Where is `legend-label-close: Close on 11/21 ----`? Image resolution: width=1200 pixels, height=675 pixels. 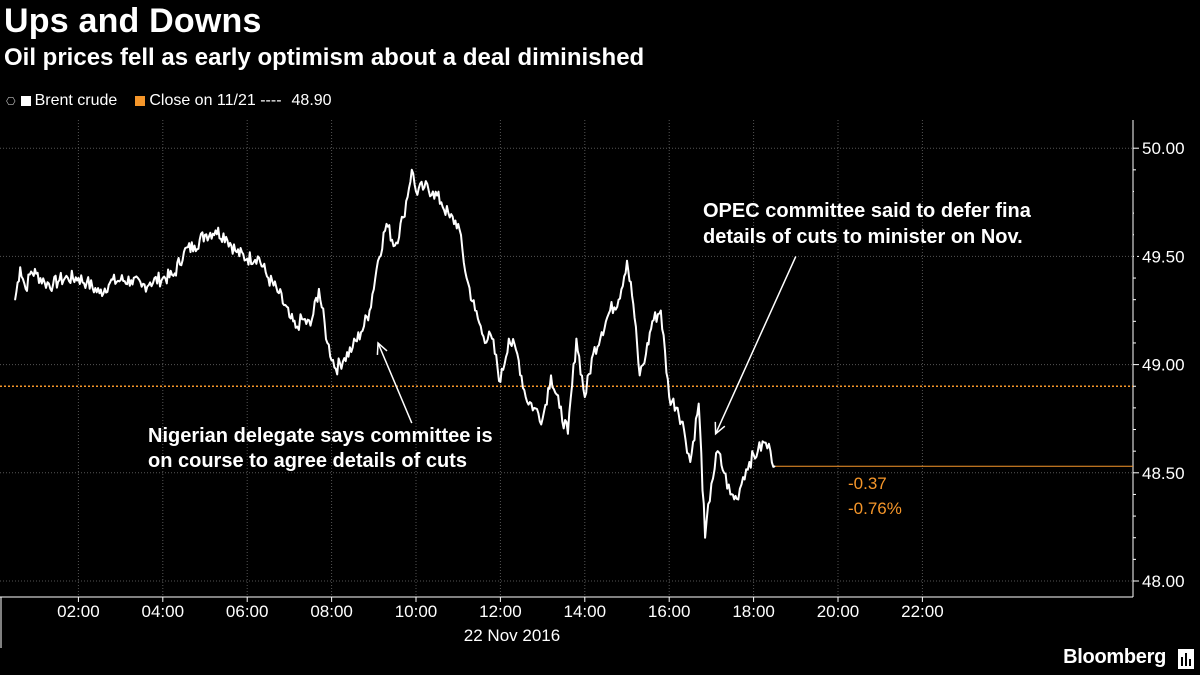
legend-label-close: Close on 11/21 ---- is located at coordinates (215, 100).